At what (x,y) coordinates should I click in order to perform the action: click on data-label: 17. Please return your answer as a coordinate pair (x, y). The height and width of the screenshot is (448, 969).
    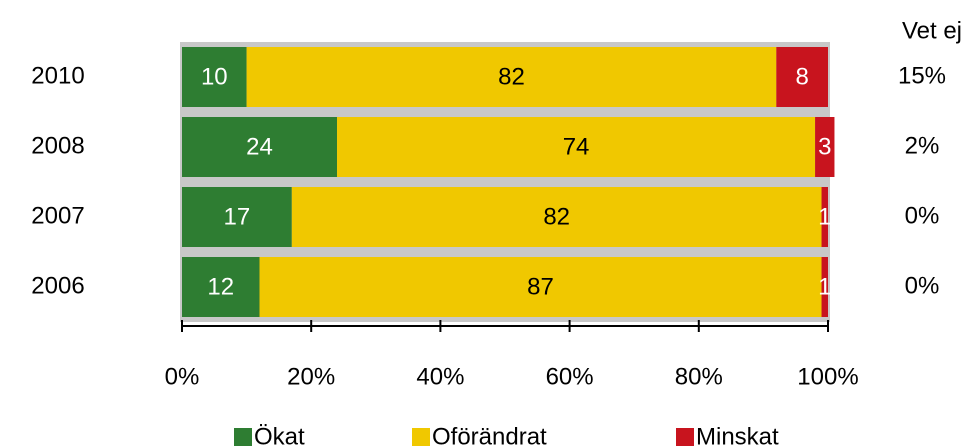
    Looking at the image, I should click on (237, 216).